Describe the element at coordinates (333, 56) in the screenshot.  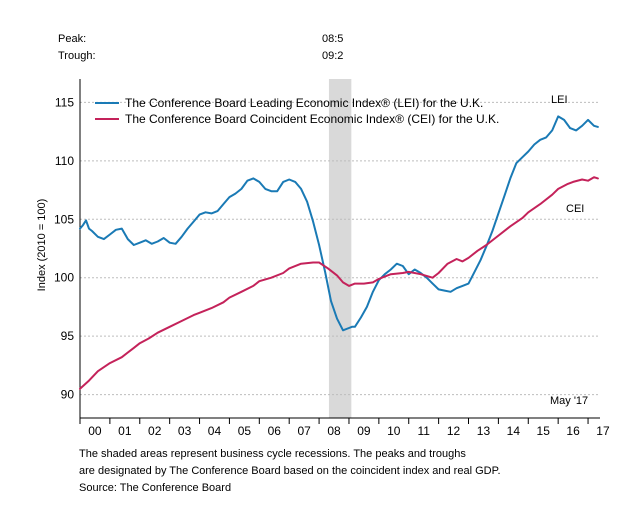
I see `trough-value: 09:2` at that location.